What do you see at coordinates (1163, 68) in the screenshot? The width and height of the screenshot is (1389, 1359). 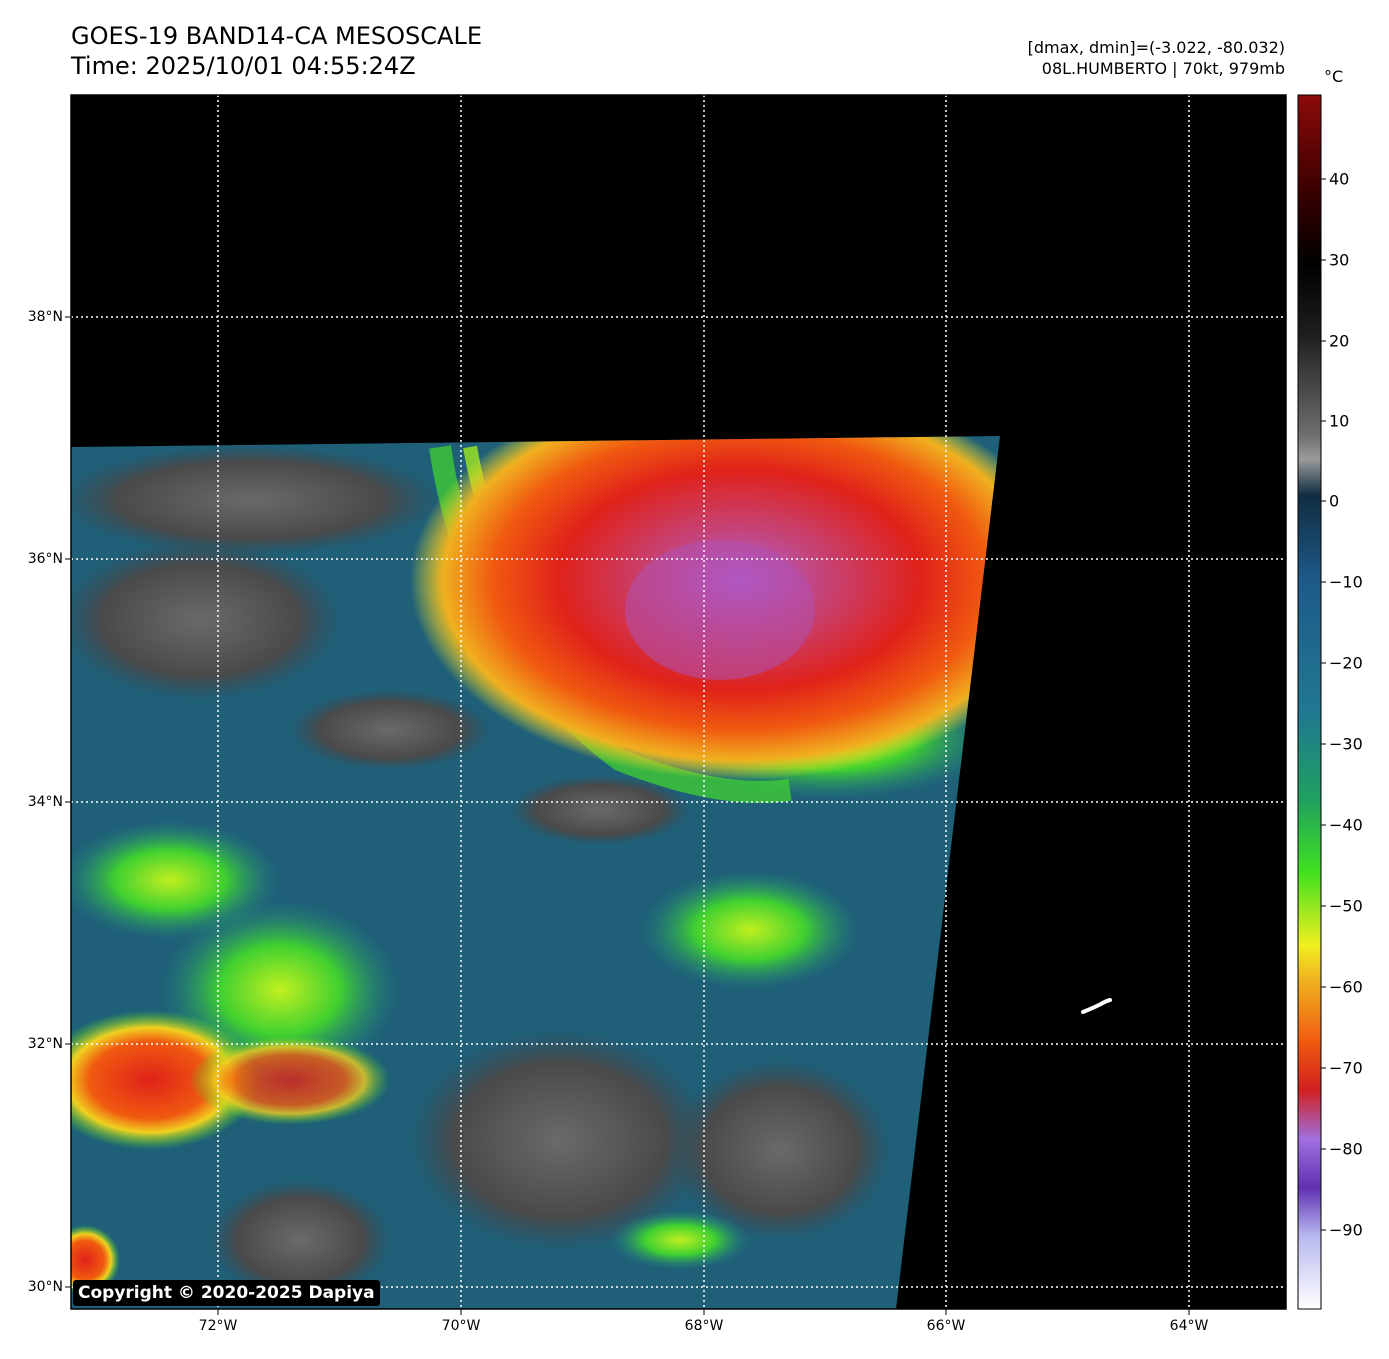 I see `storm-info: 08L.HUMBERTO | 70kt, 979mb` at bounding box center [1163, 68].